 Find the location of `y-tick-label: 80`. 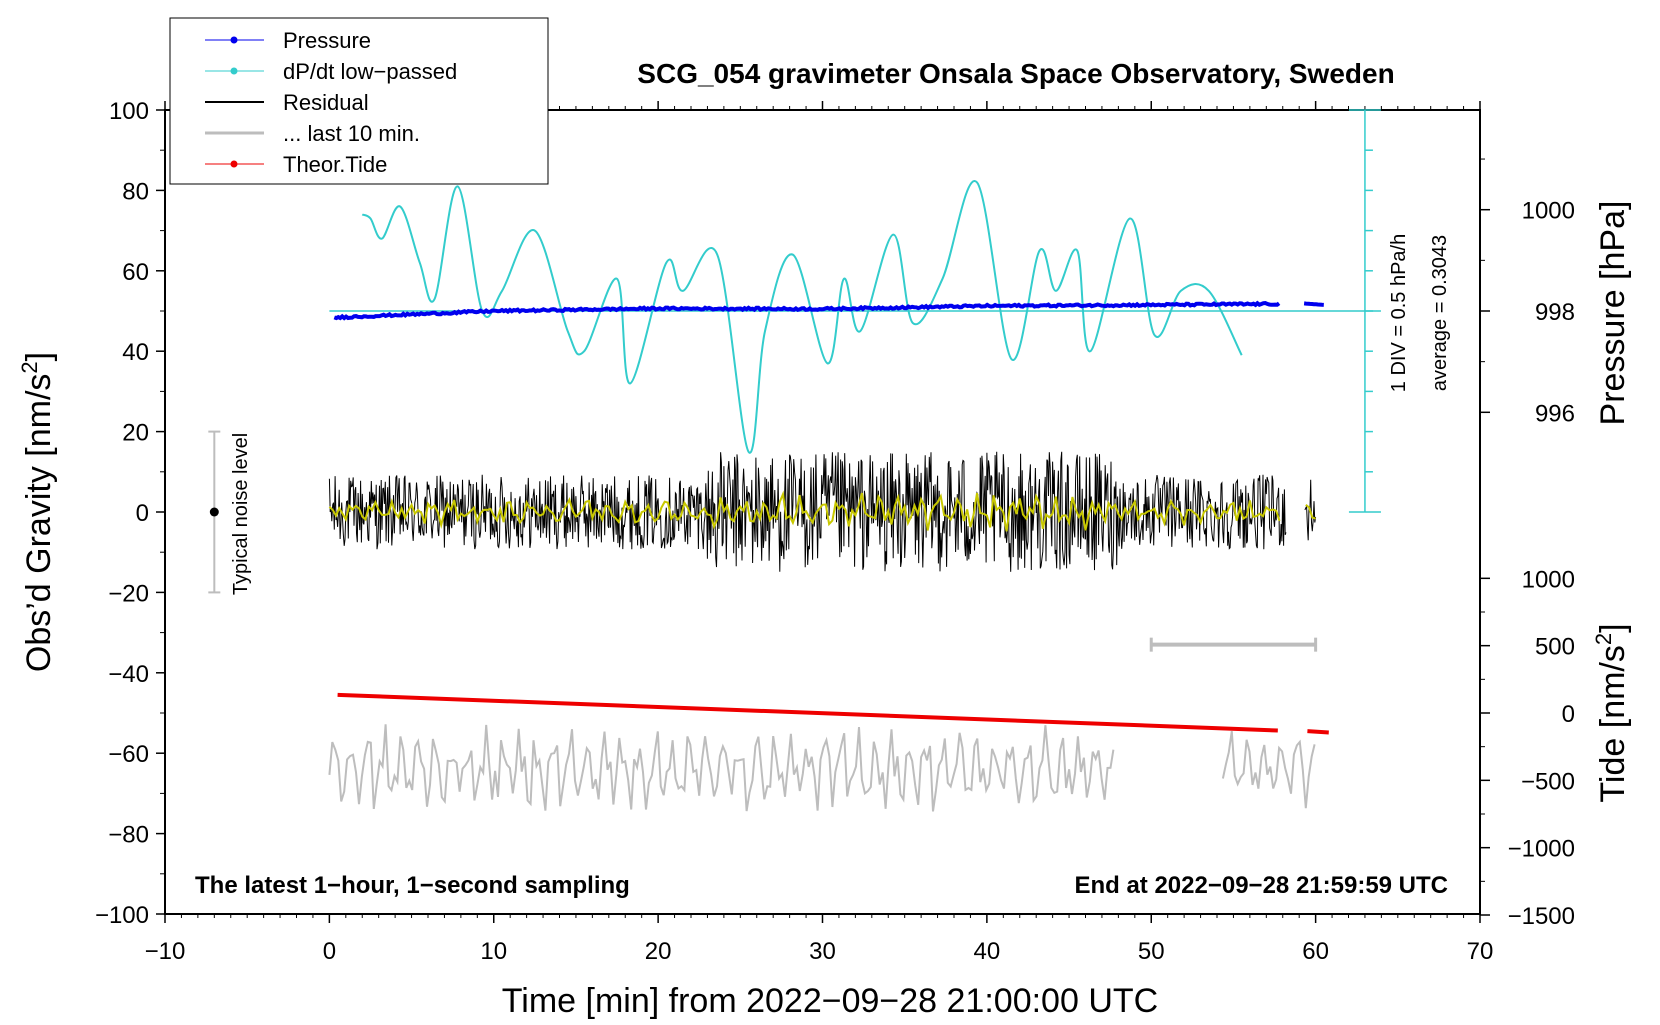

y-tick-label: 80 is located at coordinates (135, 191).